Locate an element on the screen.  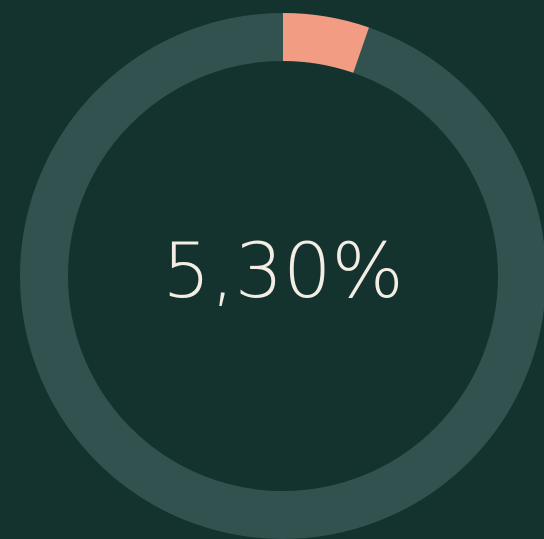
center-label: 5,30% is located at coordinates (282, 270).